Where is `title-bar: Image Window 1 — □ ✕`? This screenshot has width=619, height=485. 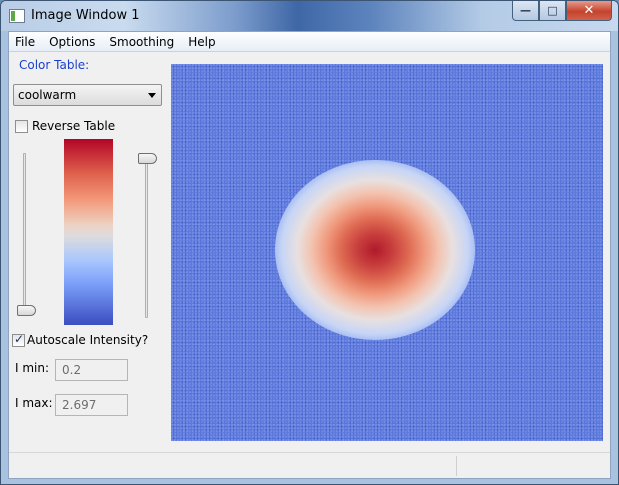
title-bar: Image Window 1 — □ ✕ is located at coordinates (309, 16).